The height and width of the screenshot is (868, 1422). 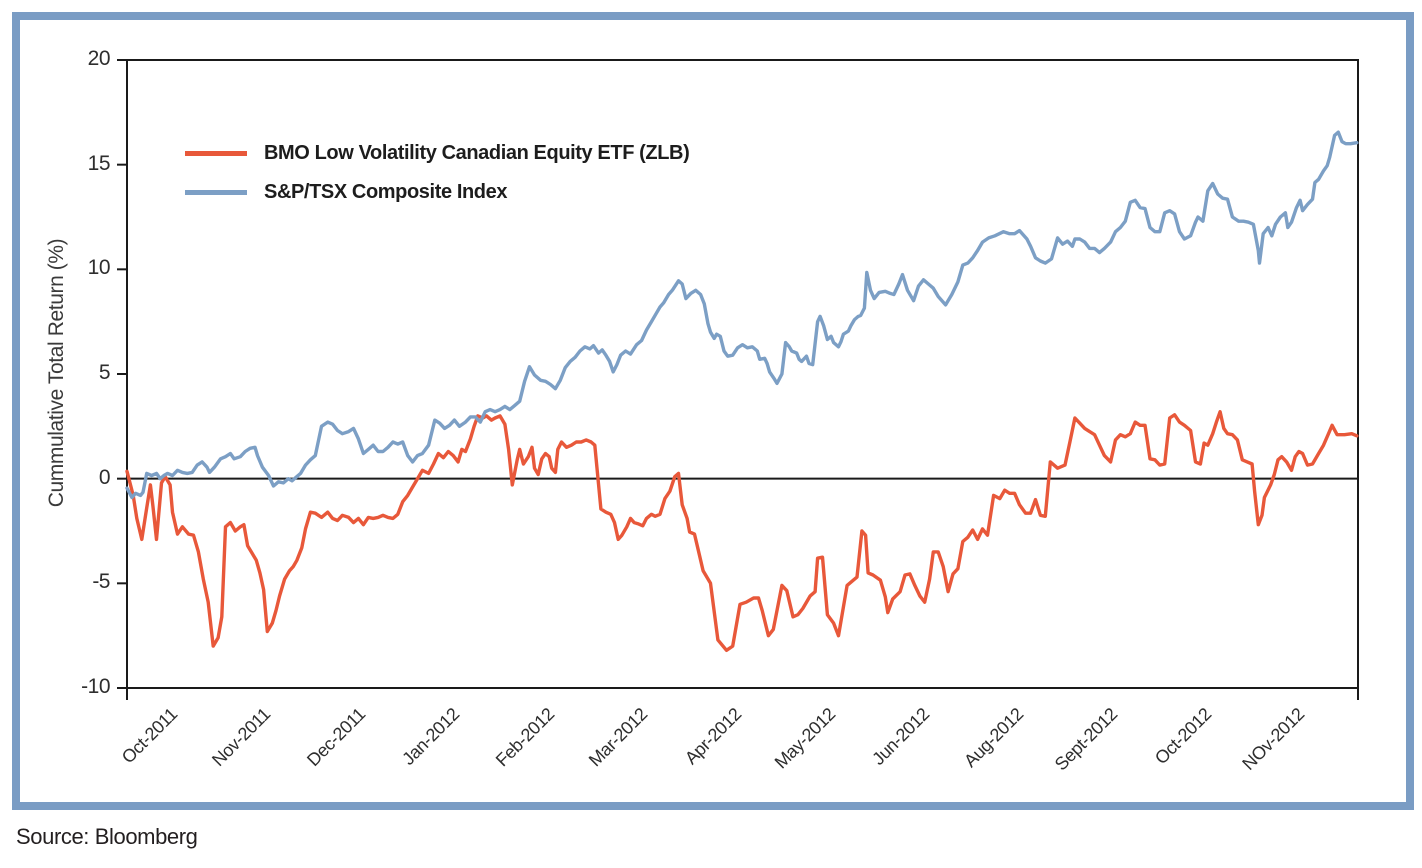 I want to click on legend-item-tsx: S&P/TSX Composite Index, so click(x=437, y=192).